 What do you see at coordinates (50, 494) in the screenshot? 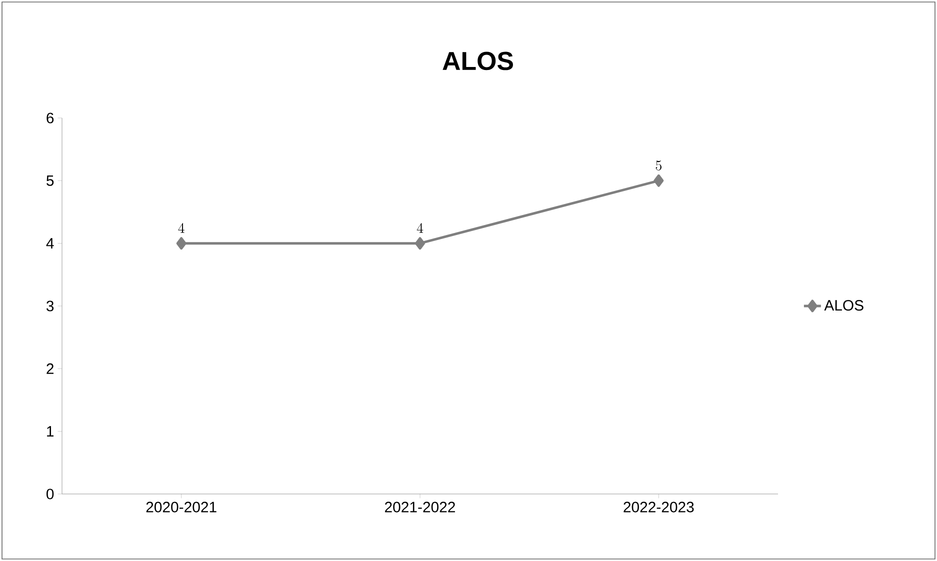
I see `y-tick-label: 0` at bounding box center [50, 494].